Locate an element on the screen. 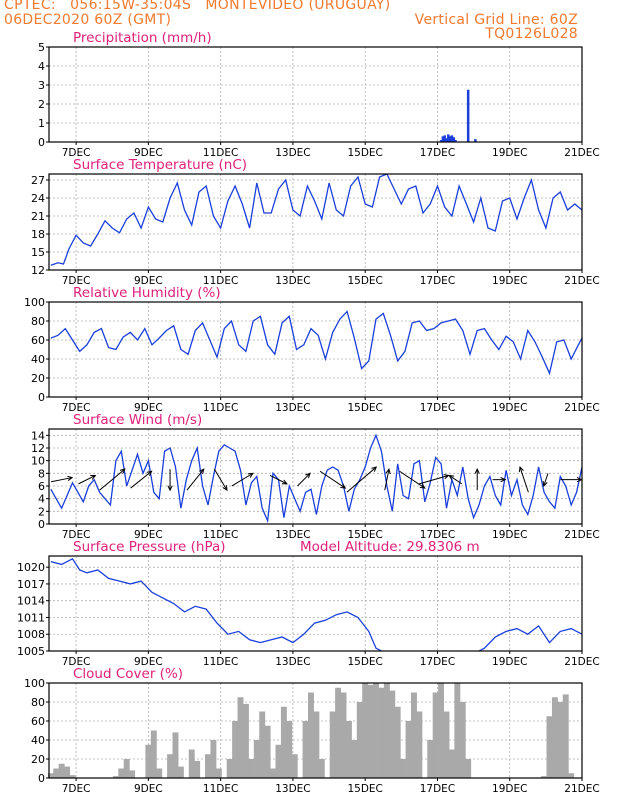  y-tick-label: 40 is located at coordinates (38, 740).